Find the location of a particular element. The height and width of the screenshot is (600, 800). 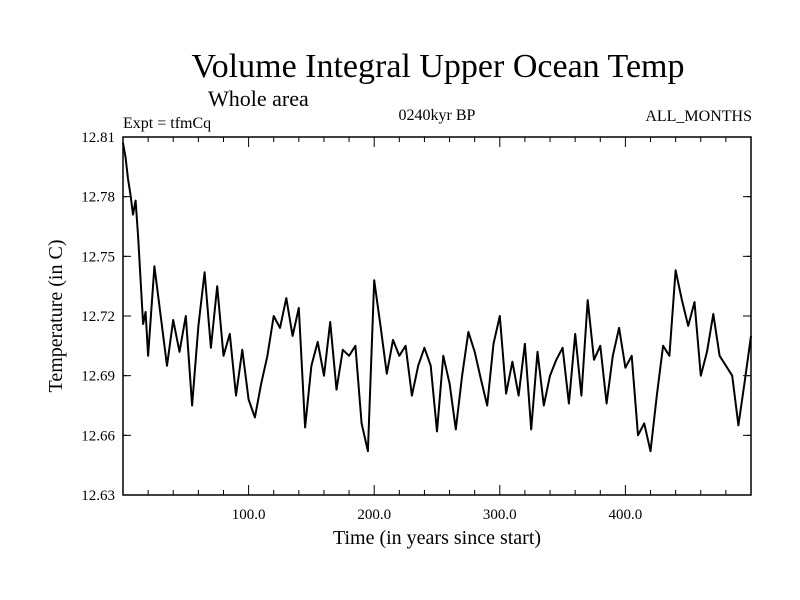

x-tick-label: 400.0 is located at coordinates (626, 515).